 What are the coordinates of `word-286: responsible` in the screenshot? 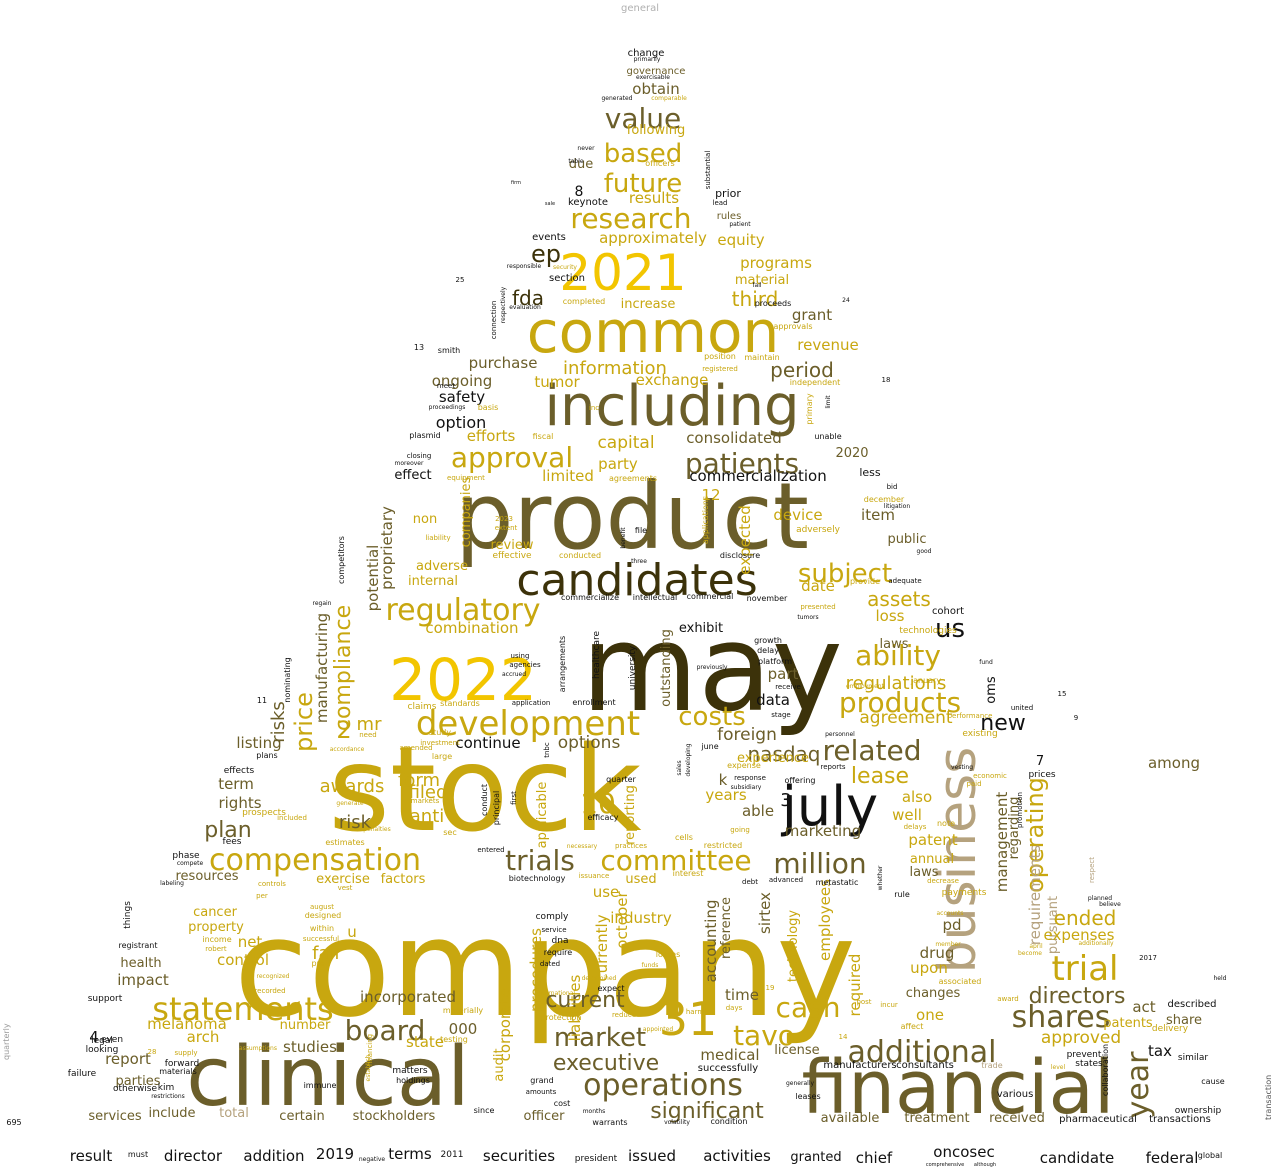 It's located at (524, 266).